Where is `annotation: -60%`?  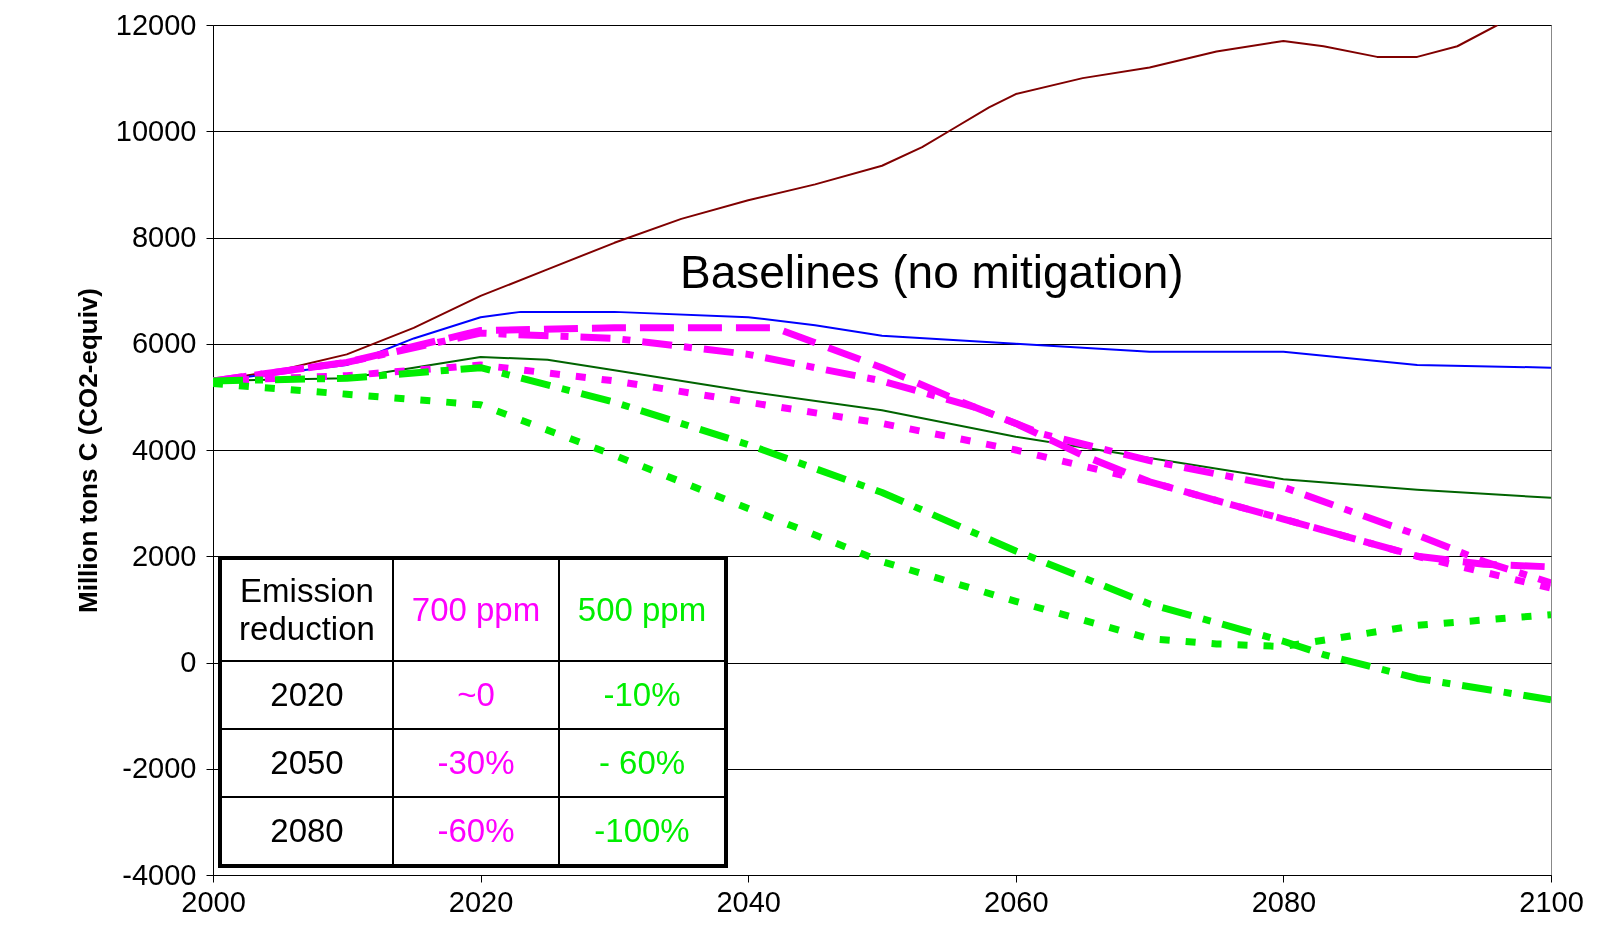 annotation: -60% is located at coordinates (476, 831).